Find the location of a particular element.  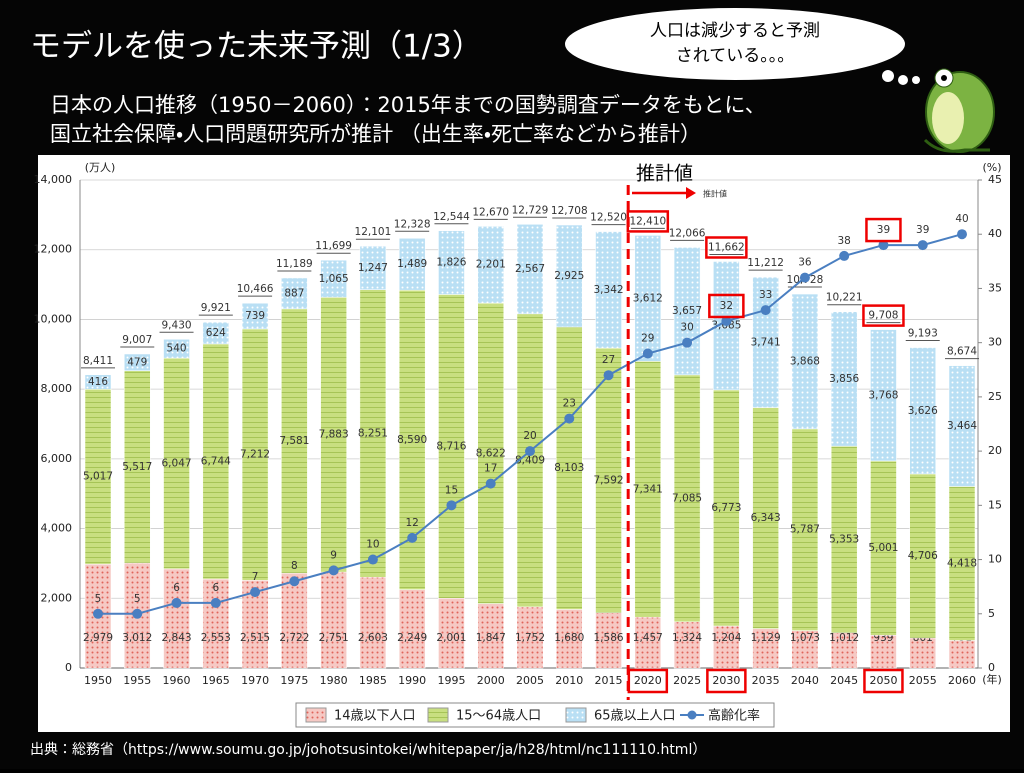

frog-illustration is located at coordinates (959, 110).